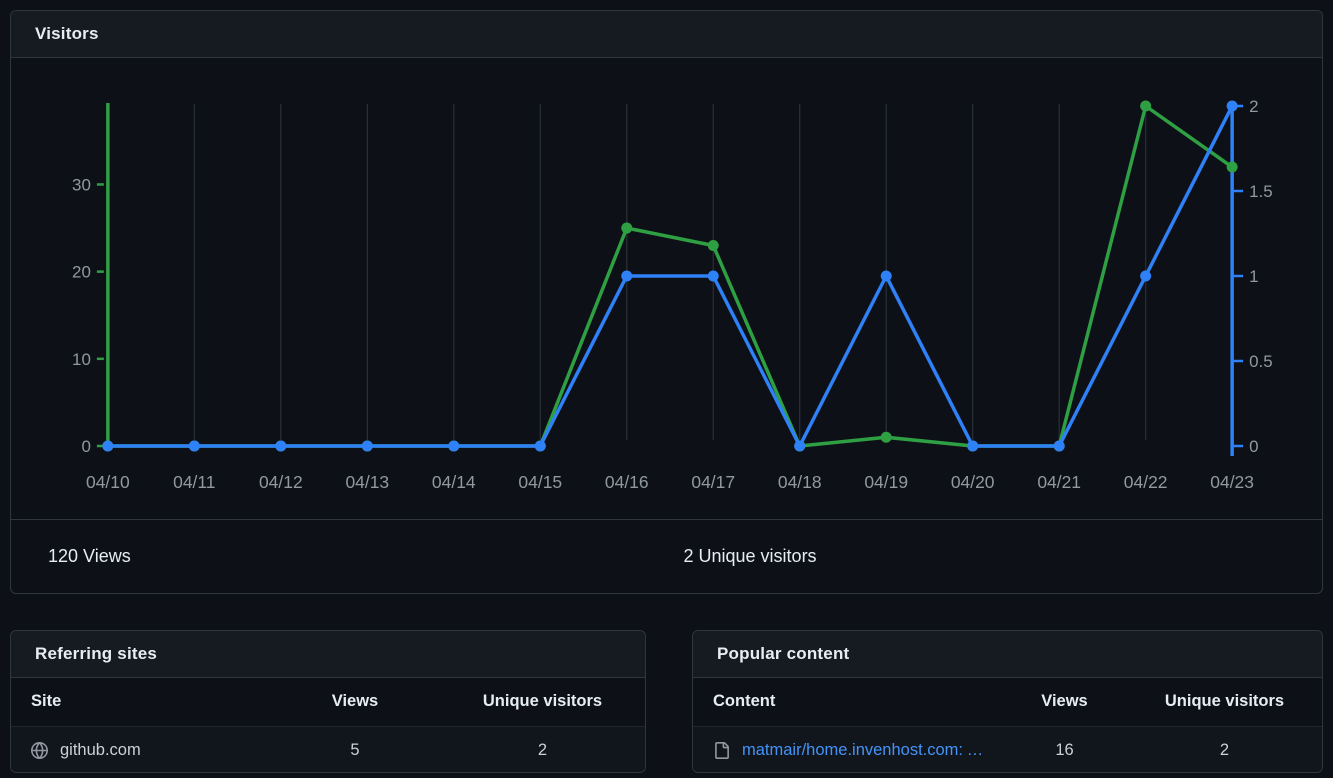 The image size is (1333, 778). What do you see at coordinates (140, 702) in the screenshot?
I see `site-column-header: Site` at bounding box center [140, 702].